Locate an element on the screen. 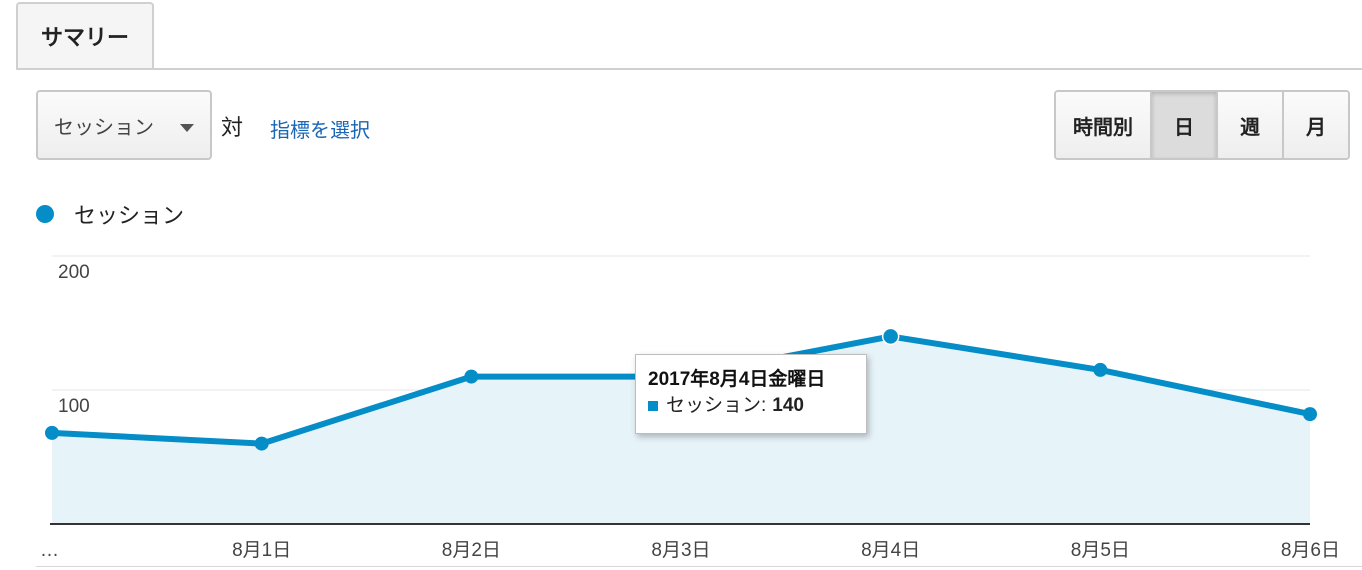 The width and height of the screenshot is (1362, 570). tooltip-value: 140 is located at coordinates (788, 405).